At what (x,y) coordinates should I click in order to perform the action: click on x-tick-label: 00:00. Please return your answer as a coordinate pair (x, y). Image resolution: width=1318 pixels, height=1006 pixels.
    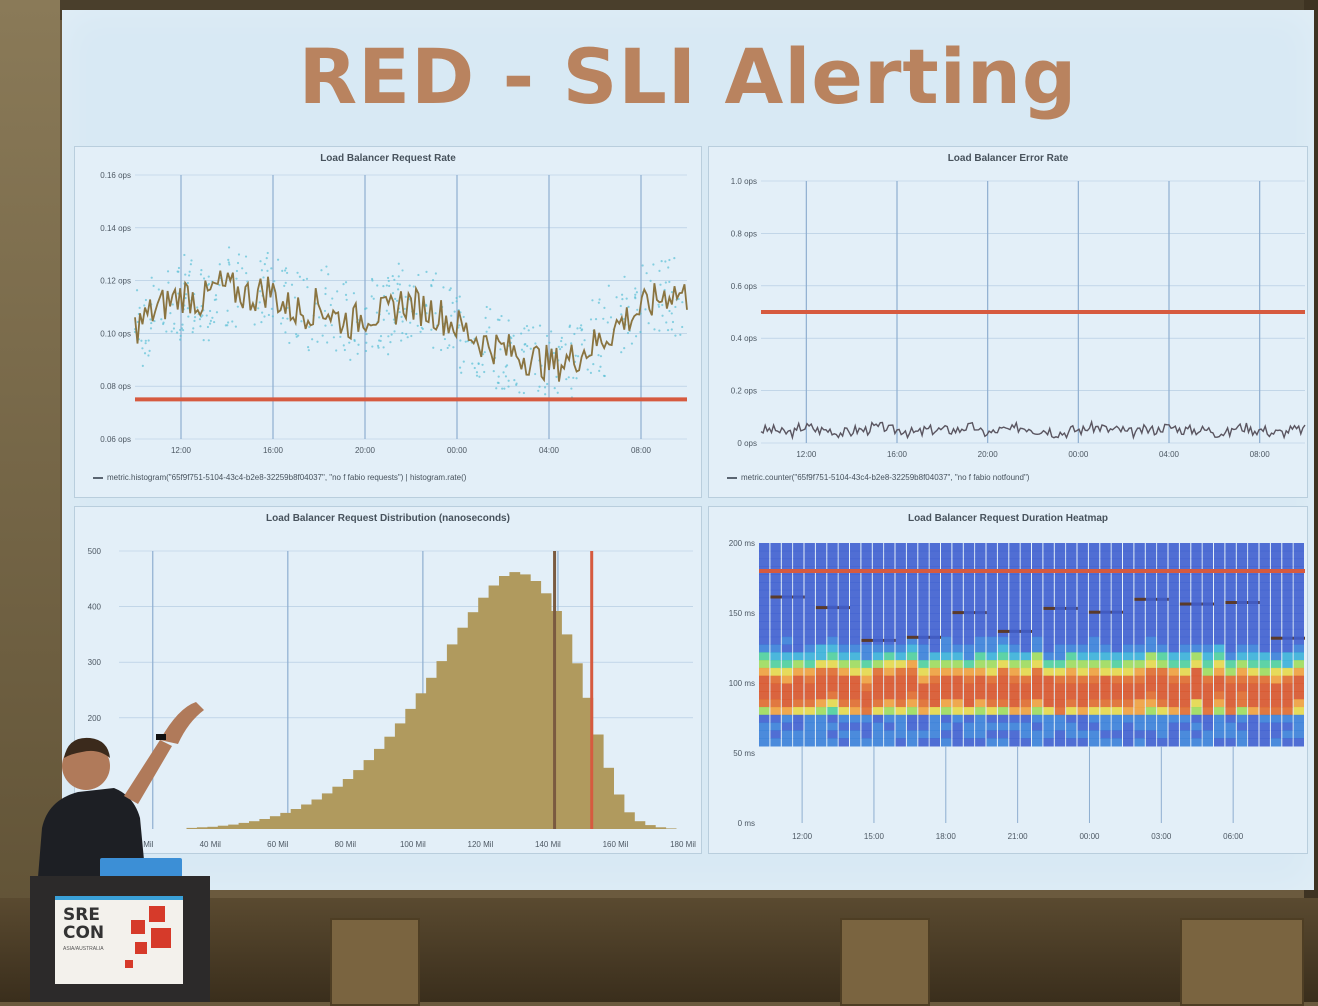
    Looking at the image, I should click on (1089, 836).